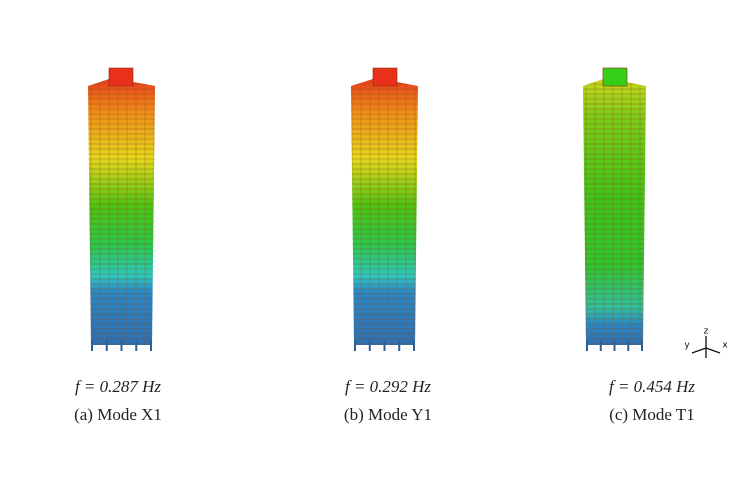 This screenshot has height=500, width=750. Describe the element at coordinates (725, 346) in the screenshot. I see `axis-label: x` at that location.